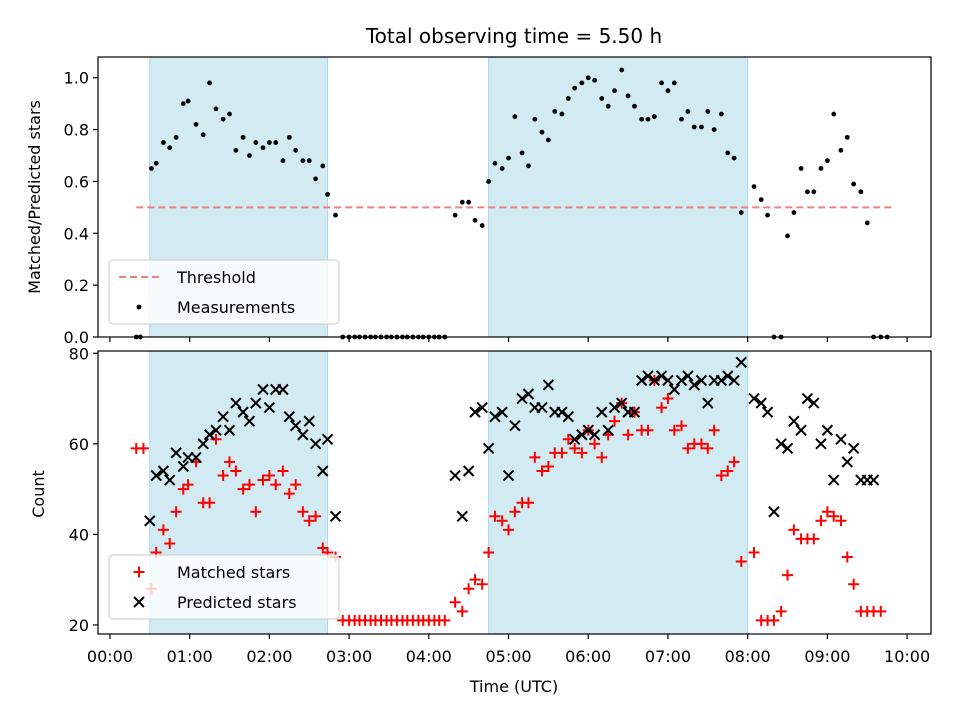  Describe the element at coordinates (233, 572) in the screenshot. I see `legend-label-bottom-1: Matched stars` at that location.